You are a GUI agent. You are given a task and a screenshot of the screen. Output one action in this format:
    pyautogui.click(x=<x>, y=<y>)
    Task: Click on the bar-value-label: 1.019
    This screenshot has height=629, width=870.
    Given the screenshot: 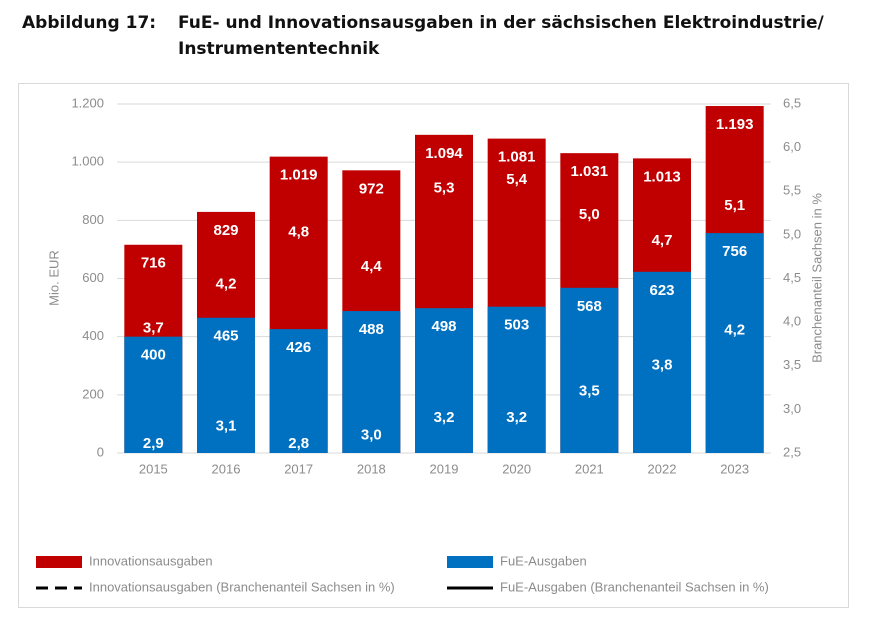 What is the action you would take?
    pyautogui.click(x=299, y=175)
    